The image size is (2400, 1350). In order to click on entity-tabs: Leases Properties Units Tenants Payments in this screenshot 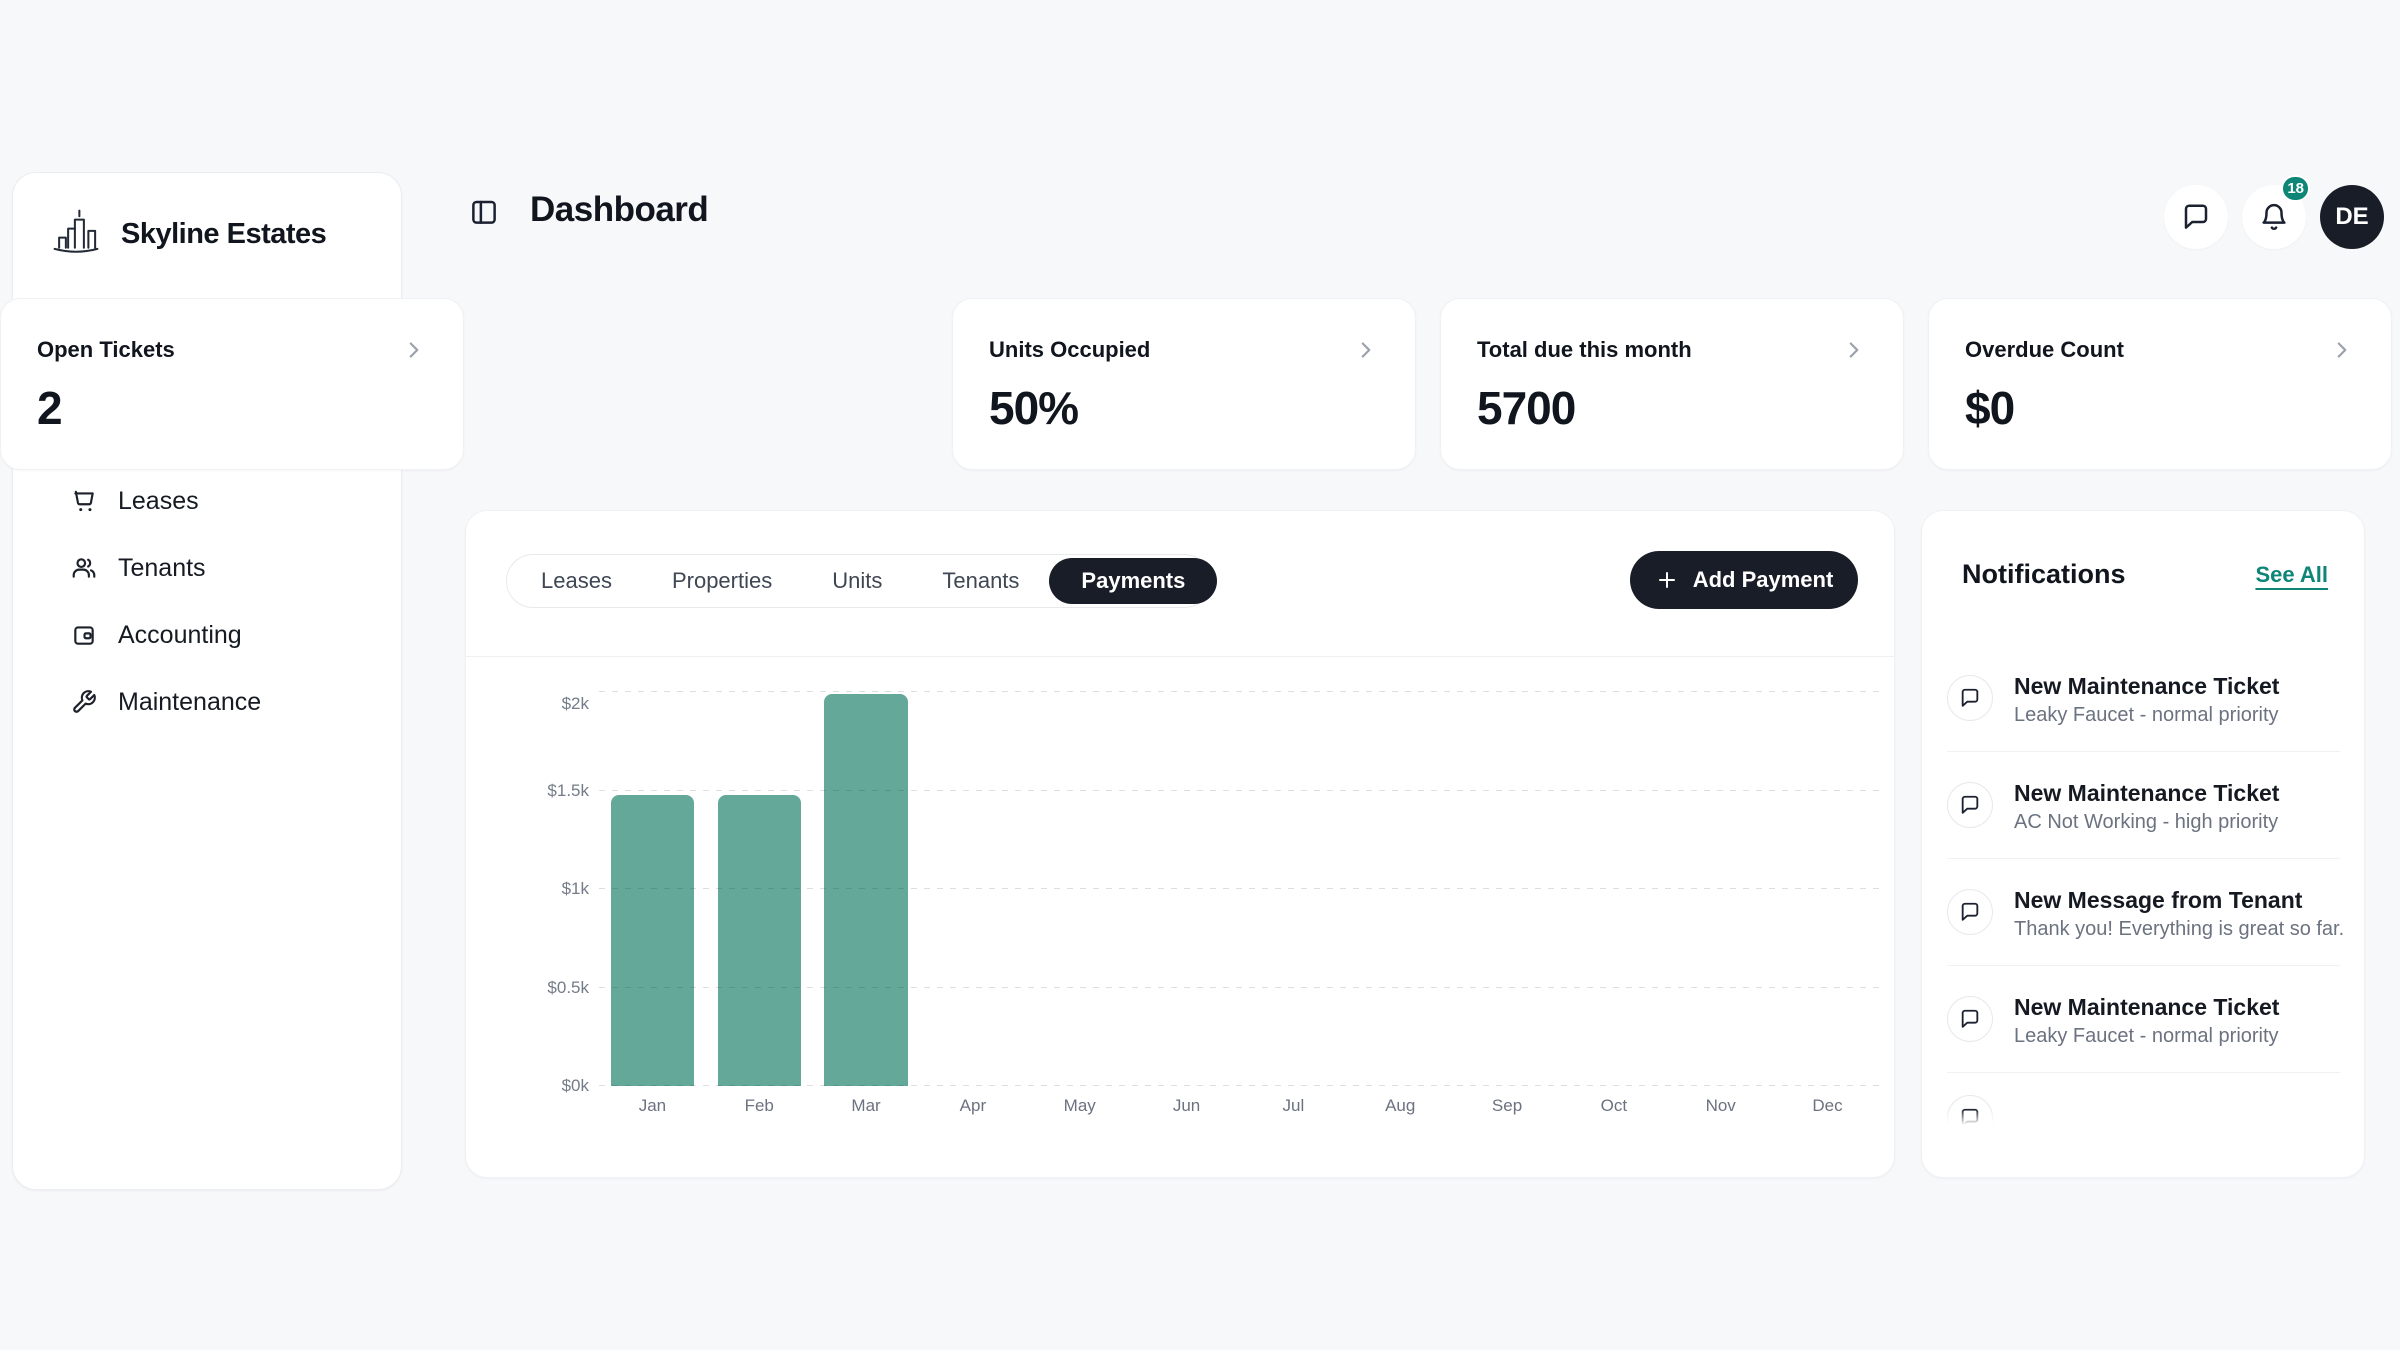, I will do `click(862, 581)`.